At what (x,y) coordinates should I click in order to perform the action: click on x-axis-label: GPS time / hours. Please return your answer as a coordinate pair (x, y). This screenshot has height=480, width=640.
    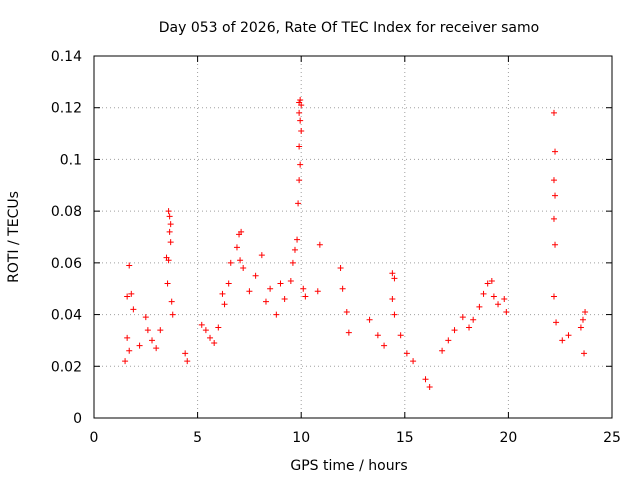
    Looking at the image, I should click on (348, 466).